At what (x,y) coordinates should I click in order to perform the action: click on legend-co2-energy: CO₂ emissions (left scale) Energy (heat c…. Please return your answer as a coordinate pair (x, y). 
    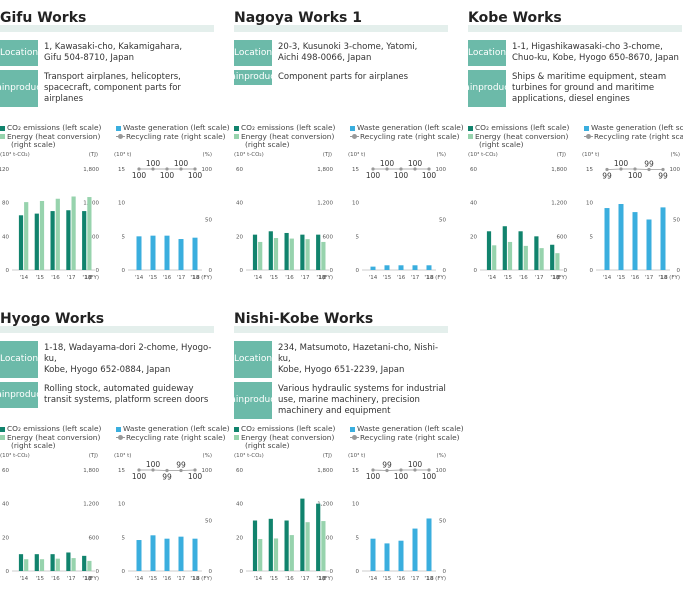
    Looking at the image, I should click on (285, 437).